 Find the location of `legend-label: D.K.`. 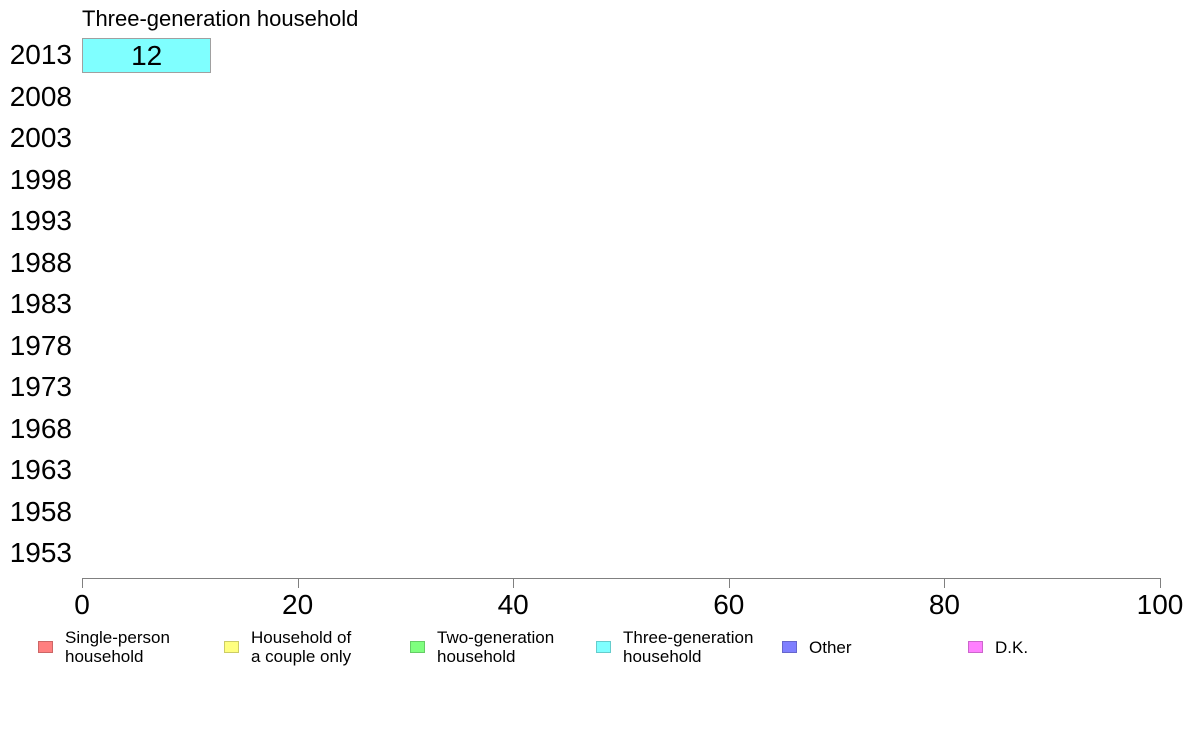

legend-label: D.K. is located at coordinates (1012, 647).